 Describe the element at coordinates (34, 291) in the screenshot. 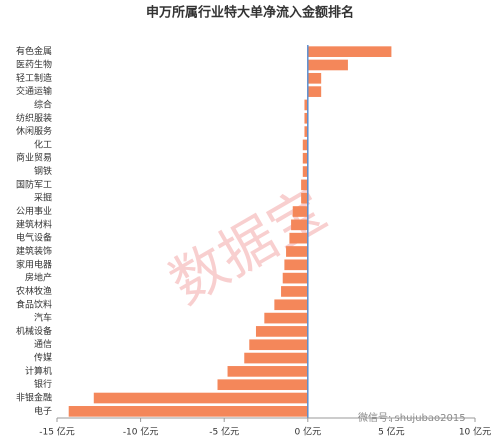

I see `y-tick-label: 农林牧渔` at that location.